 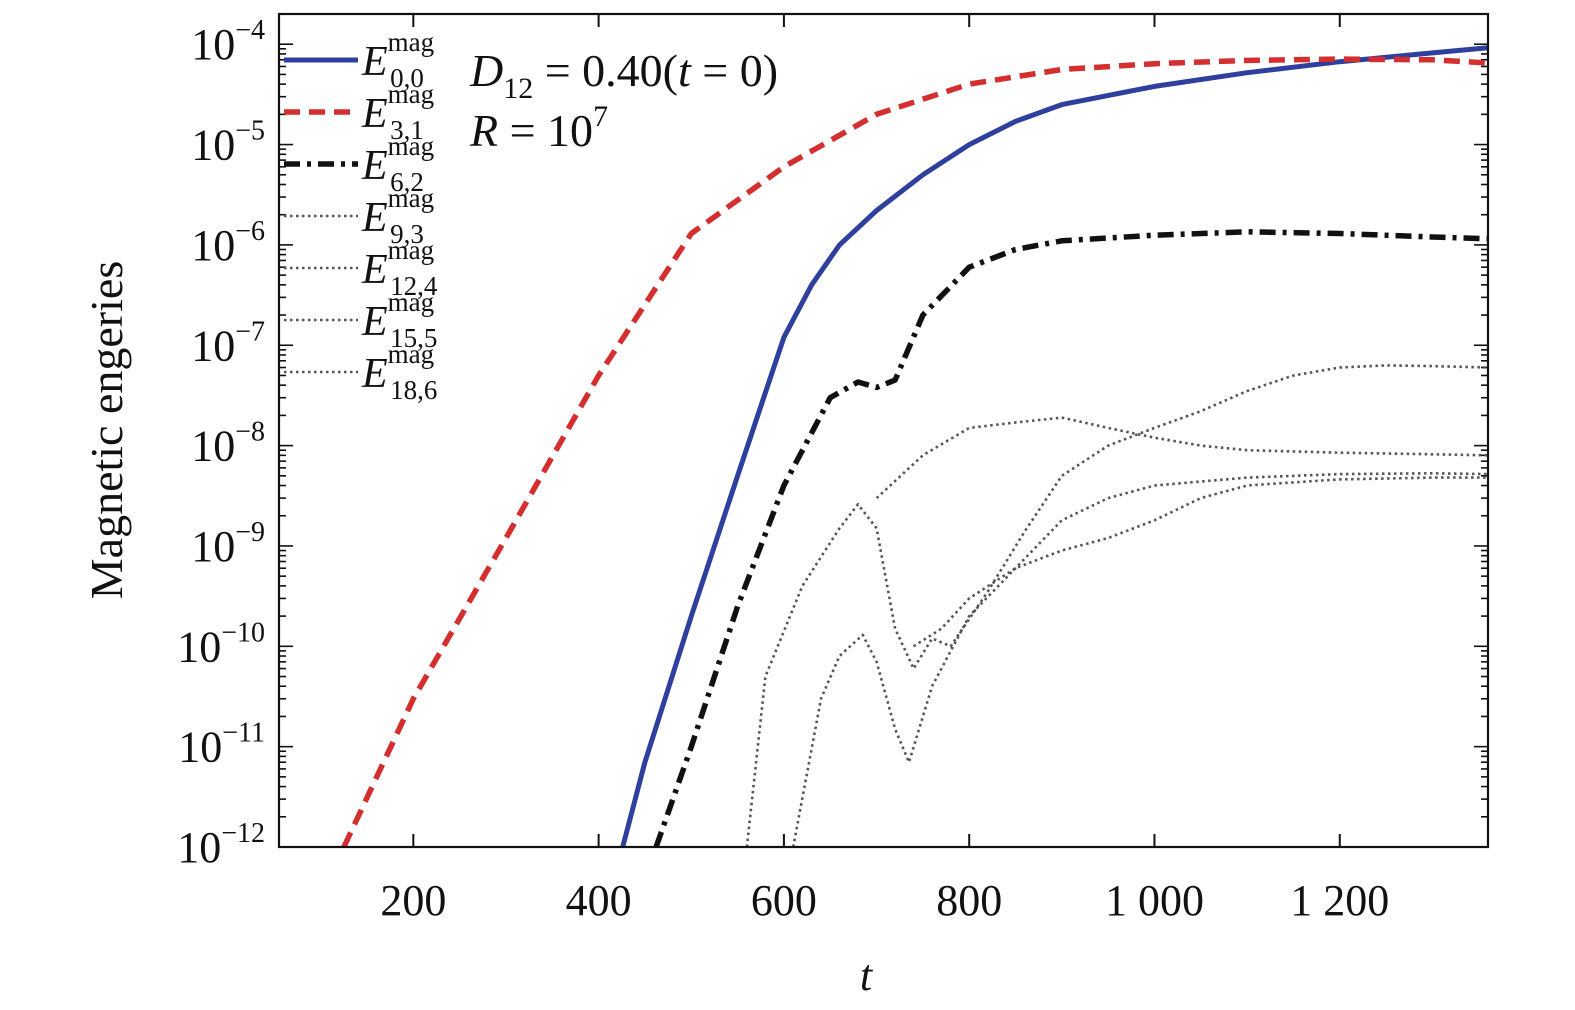 What do you see at coordinates (623, 75) in the screenshot?
I see `annotation-d12: D12 = 0.40(t = 0)` at bounding box center [623, 75].